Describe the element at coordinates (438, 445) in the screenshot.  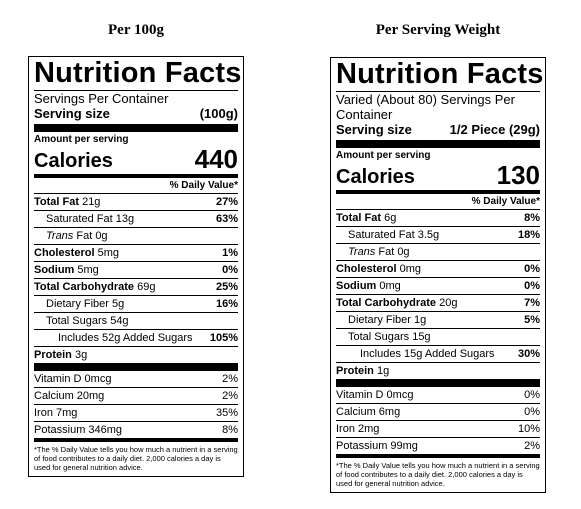
I see `vitamin-row-potassium: Potassium 99mg 2%` at that location.